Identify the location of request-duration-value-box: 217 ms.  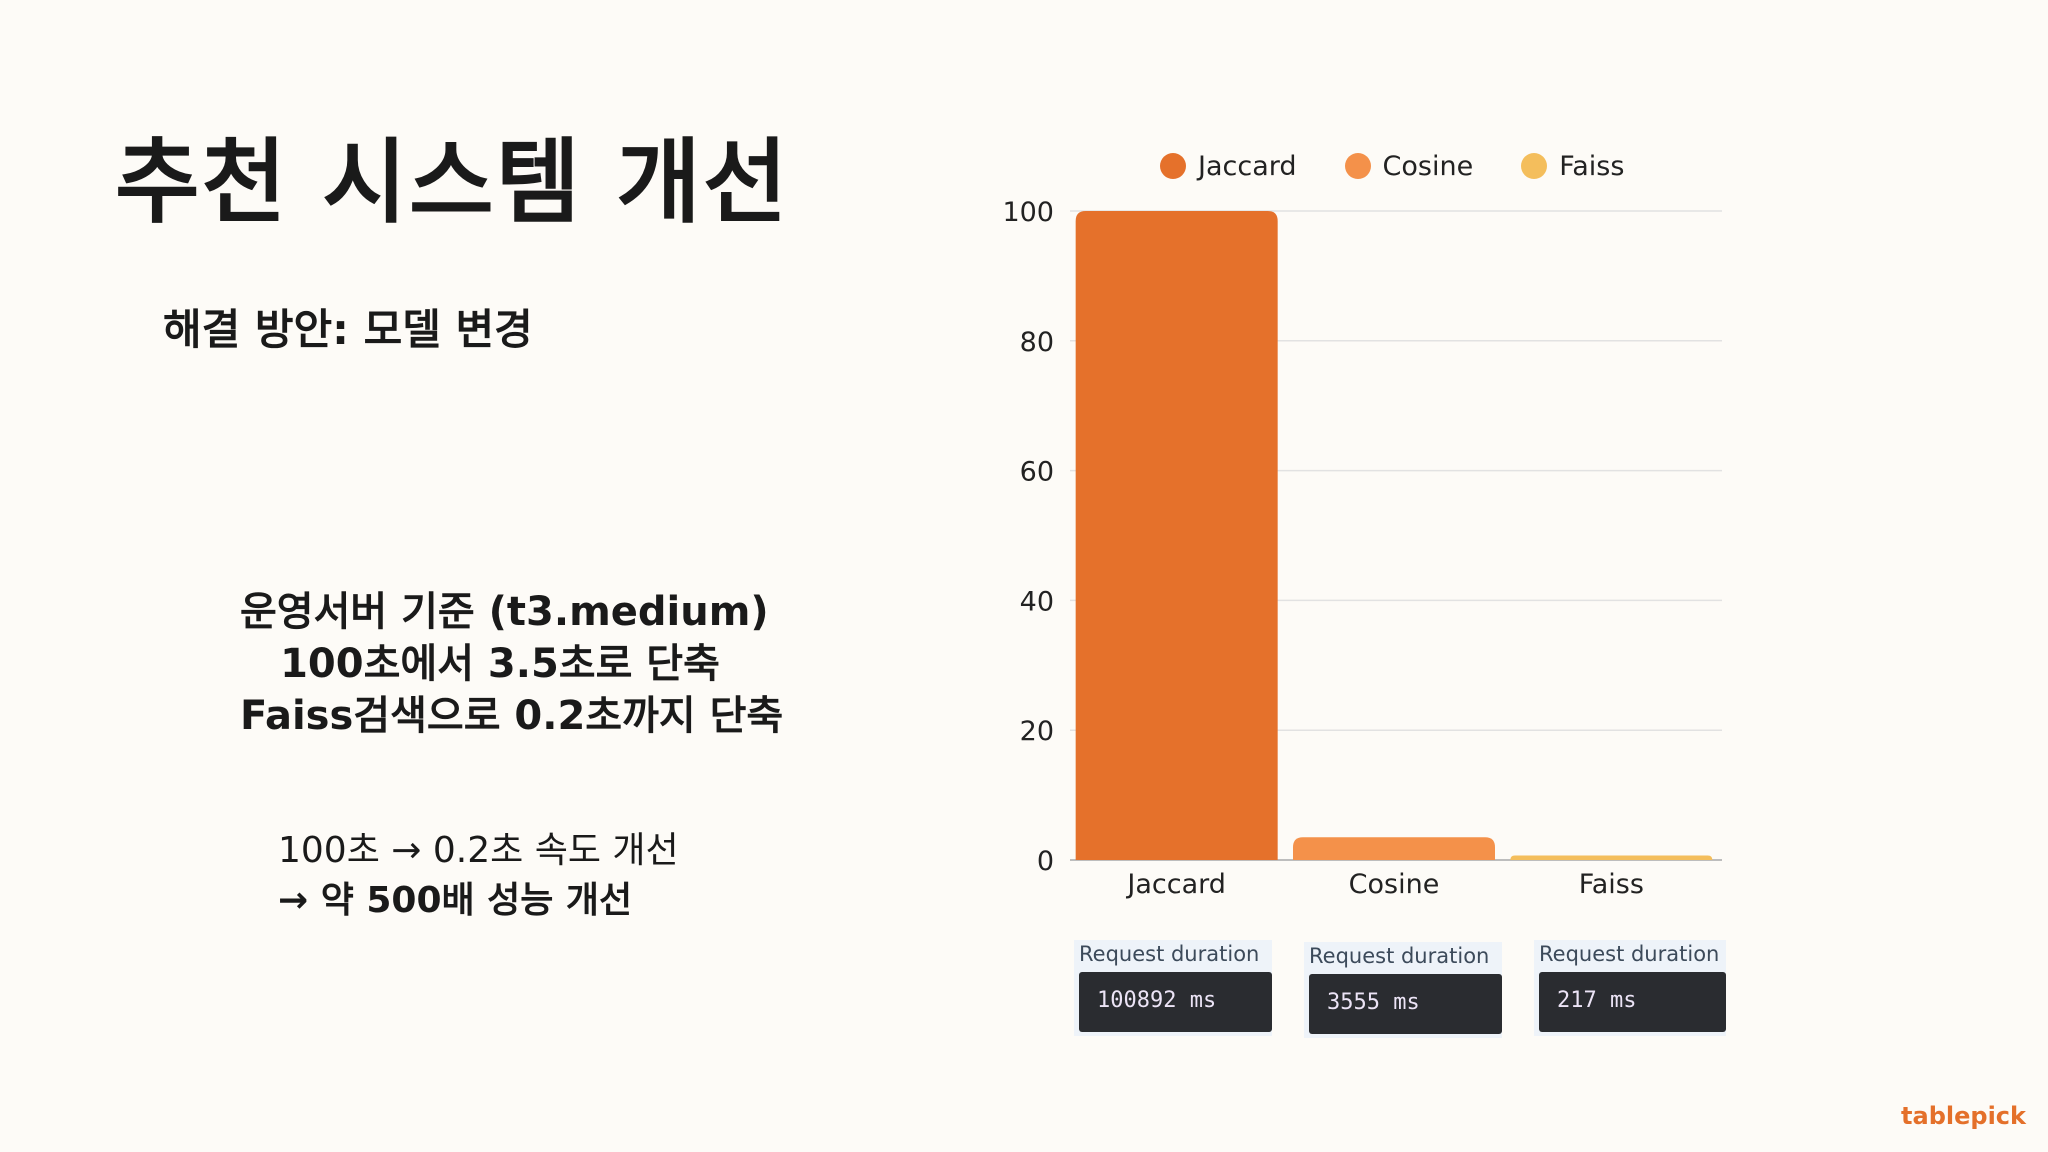
(1632, 1002).